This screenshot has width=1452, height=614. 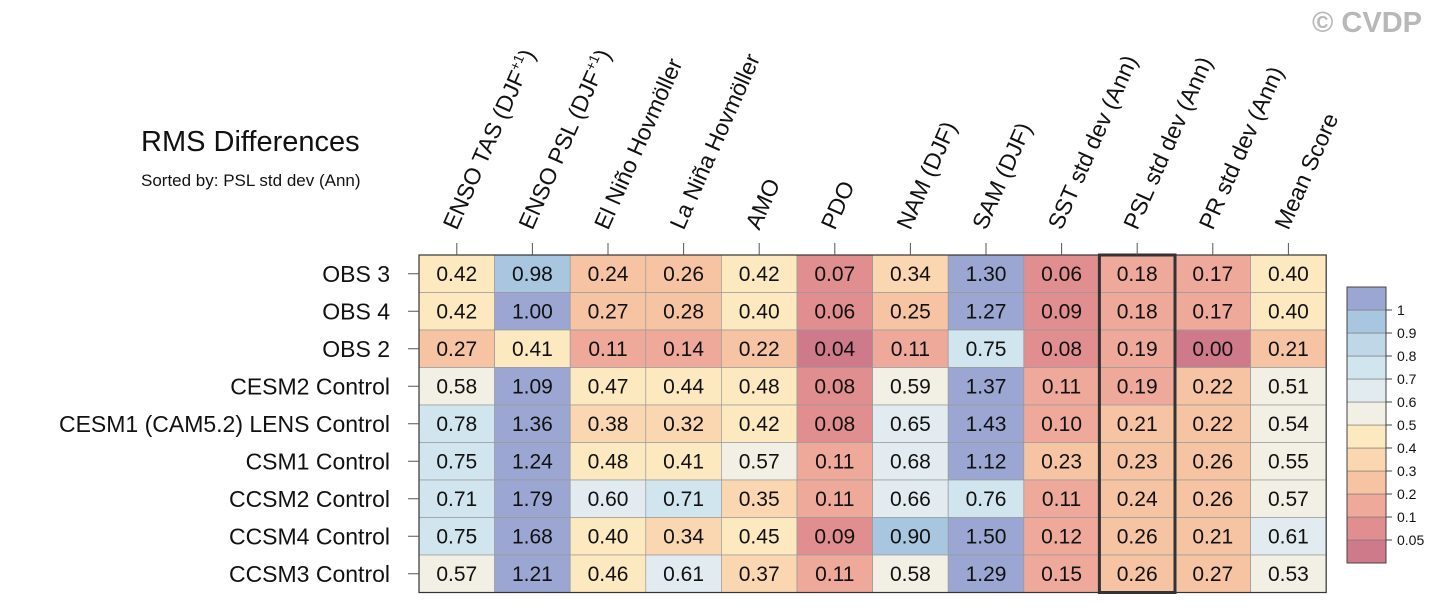 What do you see at coordinates (683, 461) in the screenshot?
I see `cell-value-label: 0.41` at bounding box center [683, 461].